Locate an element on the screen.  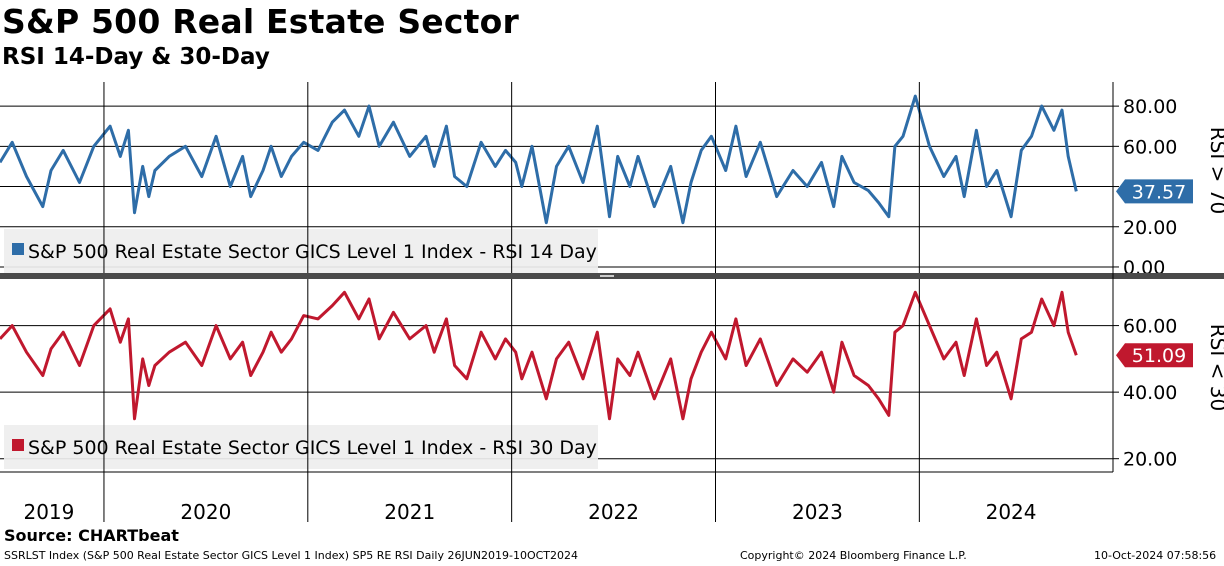
x-tick-label-year: 2019 is located at coordinates (48, 512).